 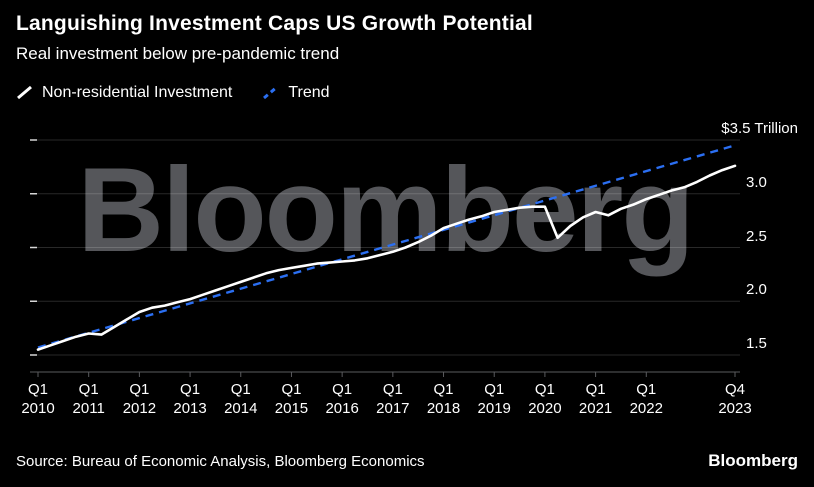 I want to click on x-axis-label: Q4 2023, so click(x=735, y=399).